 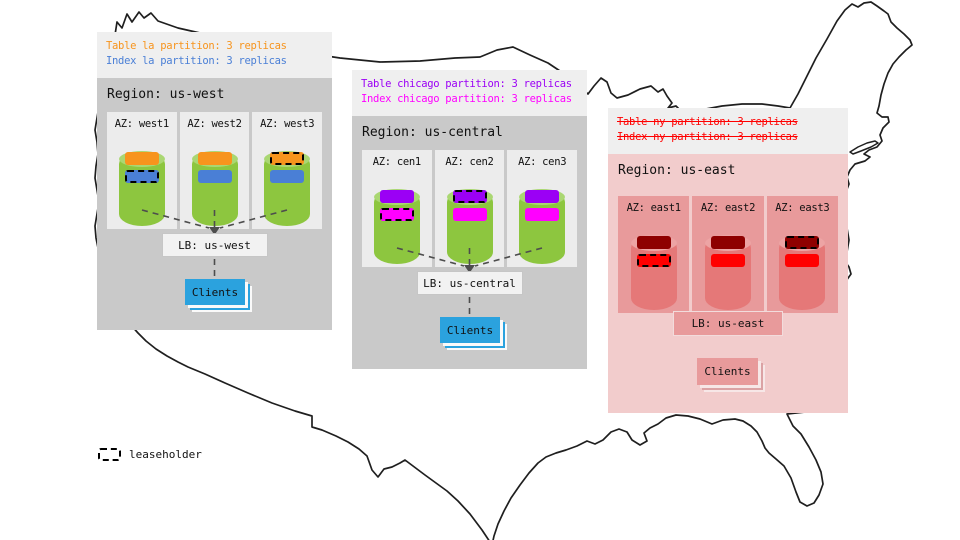 What do you see at coordinates (802, 208) in the screenshot?
I see `az-label: AZ: east3` at bounding box center [802, 208].